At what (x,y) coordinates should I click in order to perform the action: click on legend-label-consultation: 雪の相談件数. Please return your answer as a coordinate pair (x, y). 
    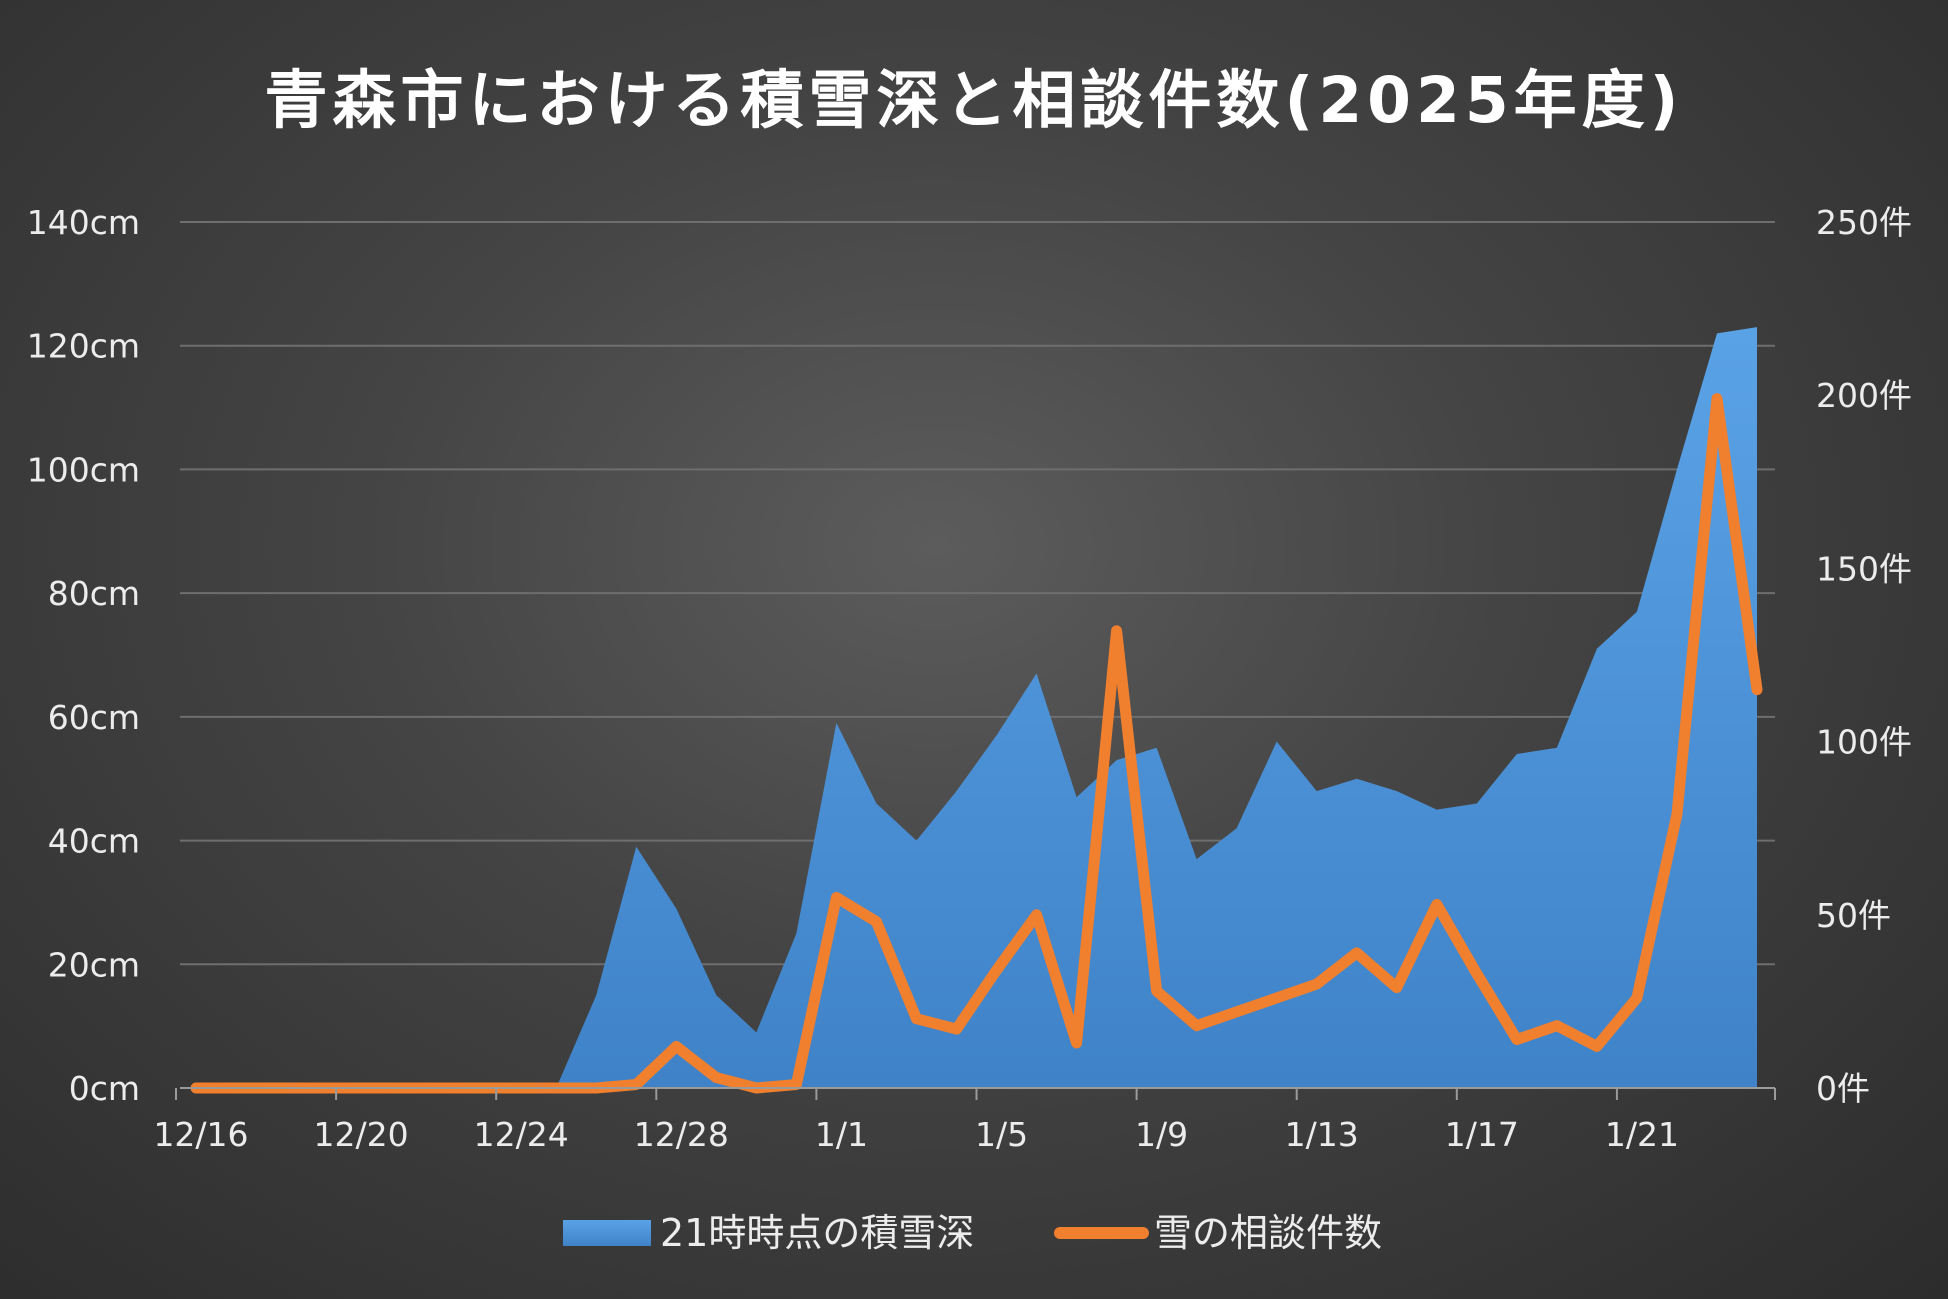
    Looking at the image, I should click on (1268, 1233).